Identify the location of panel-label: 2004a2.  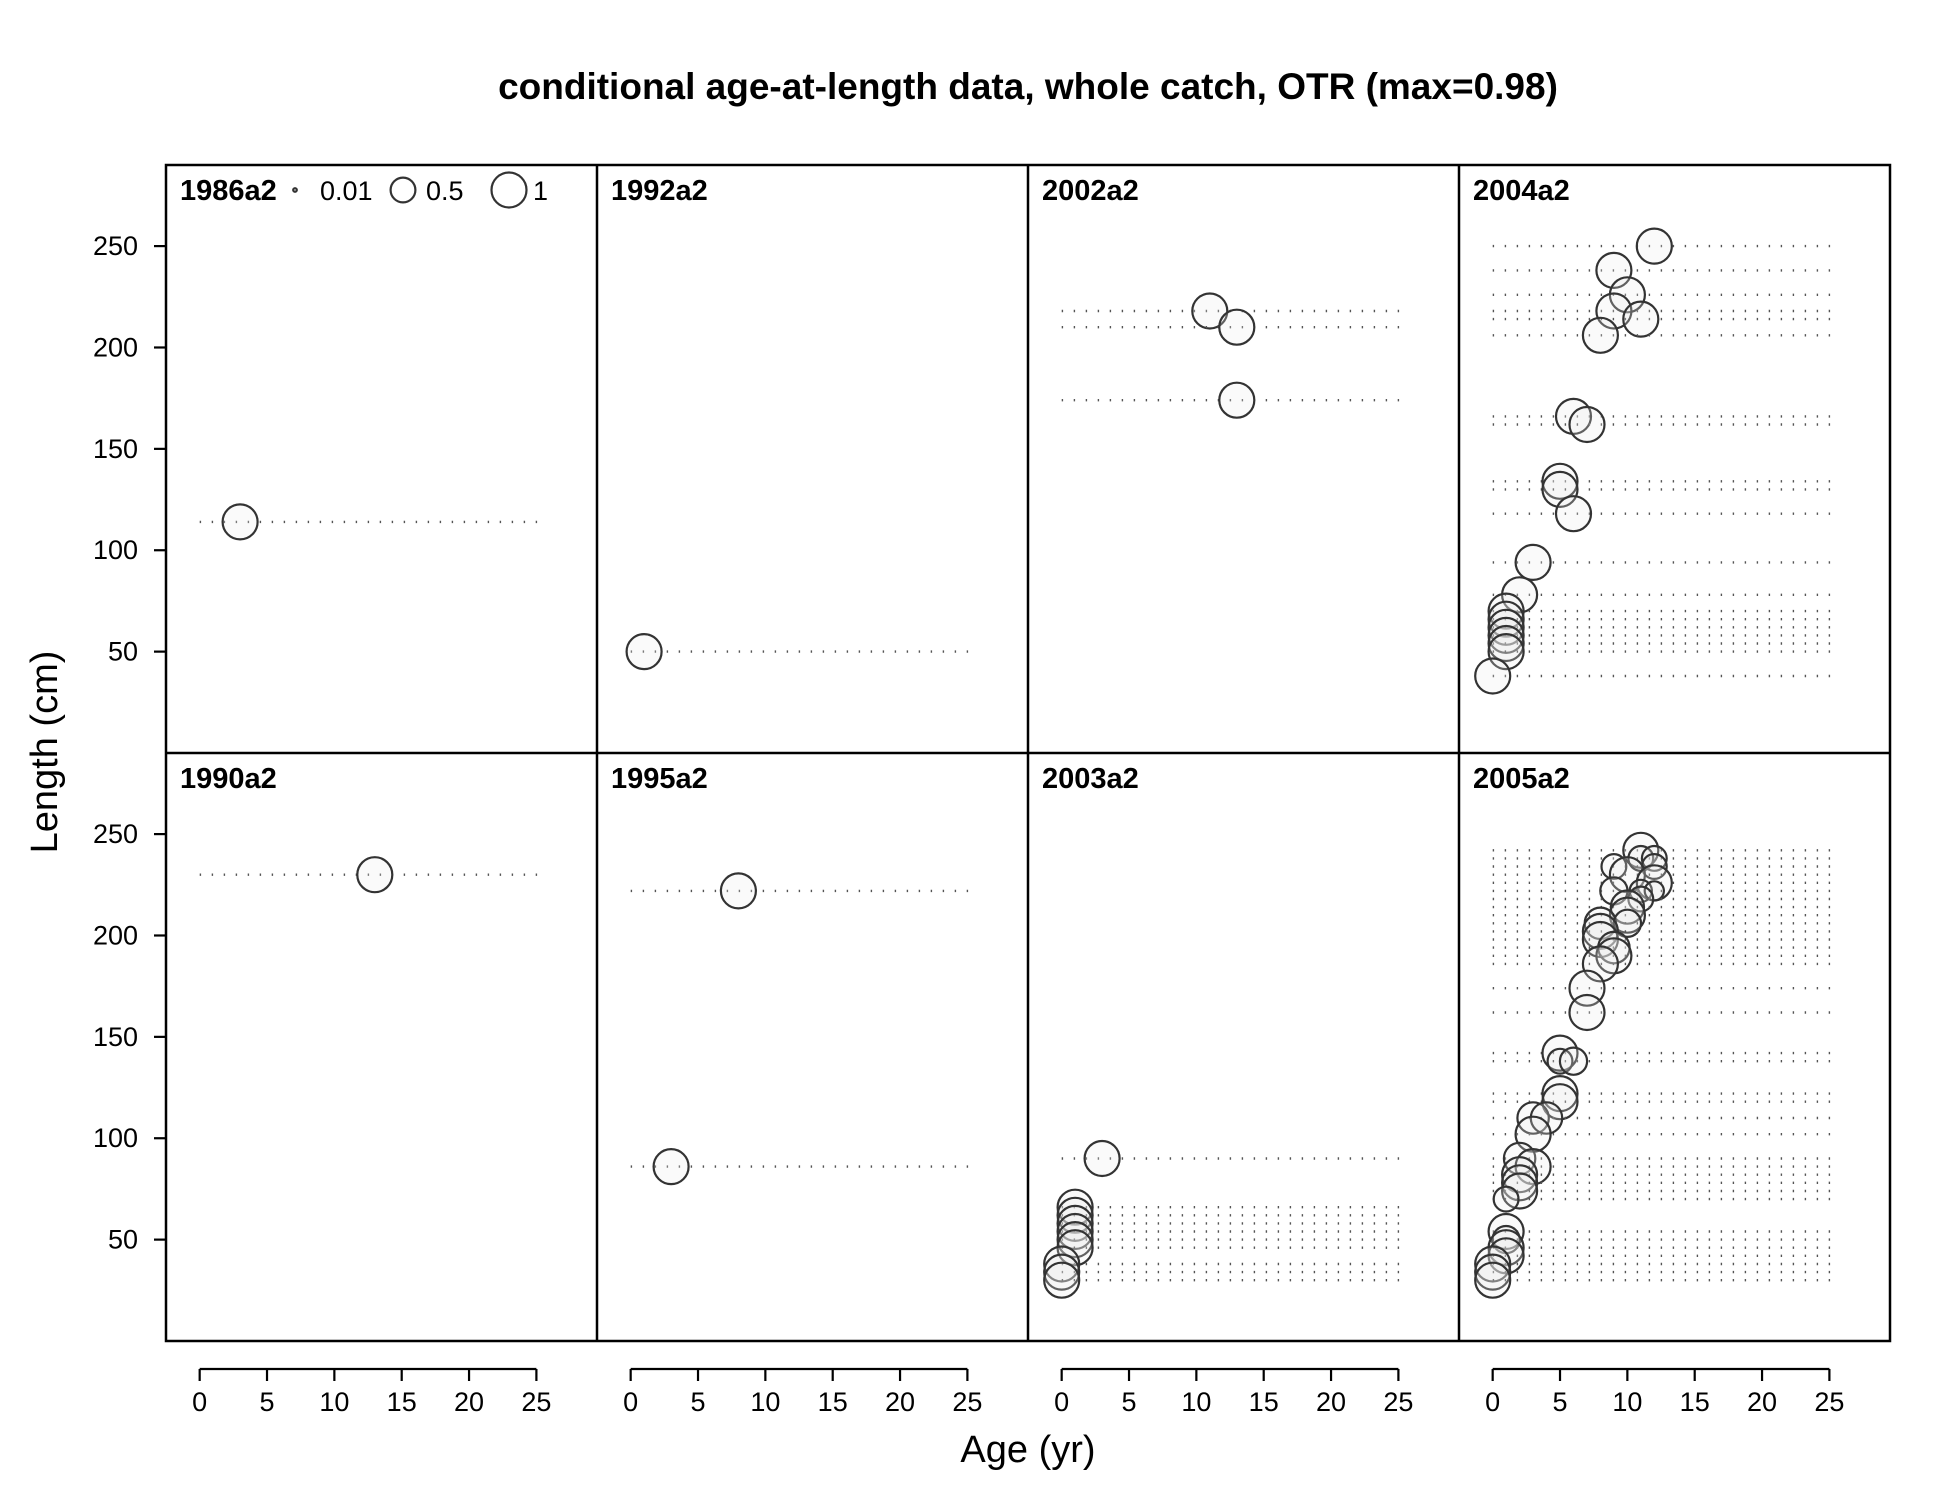
(1521, 191).